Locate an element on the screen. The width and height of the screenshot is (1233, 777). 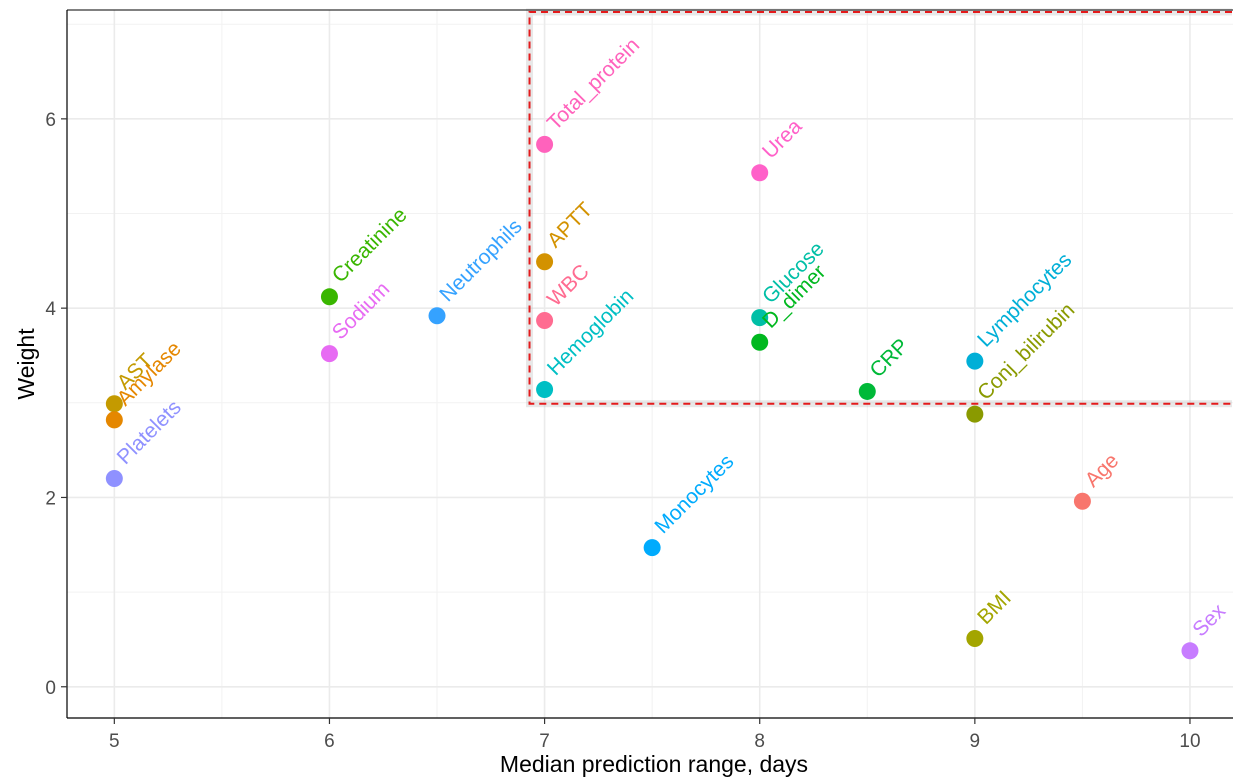
x-axis-title: Median prediction range, days is located at coordinates (654, 764).